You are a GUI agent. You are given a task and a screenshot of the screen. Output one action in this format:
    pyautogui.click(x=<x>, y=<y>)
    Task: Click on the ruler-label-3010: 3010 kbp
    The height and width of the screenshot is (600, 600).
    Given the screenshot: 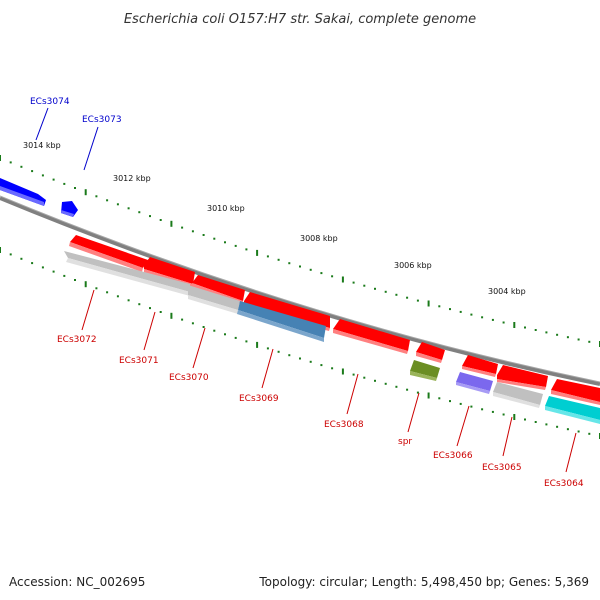 What is the action you would take?
    pyautogui.click(x=226, y=208)
    